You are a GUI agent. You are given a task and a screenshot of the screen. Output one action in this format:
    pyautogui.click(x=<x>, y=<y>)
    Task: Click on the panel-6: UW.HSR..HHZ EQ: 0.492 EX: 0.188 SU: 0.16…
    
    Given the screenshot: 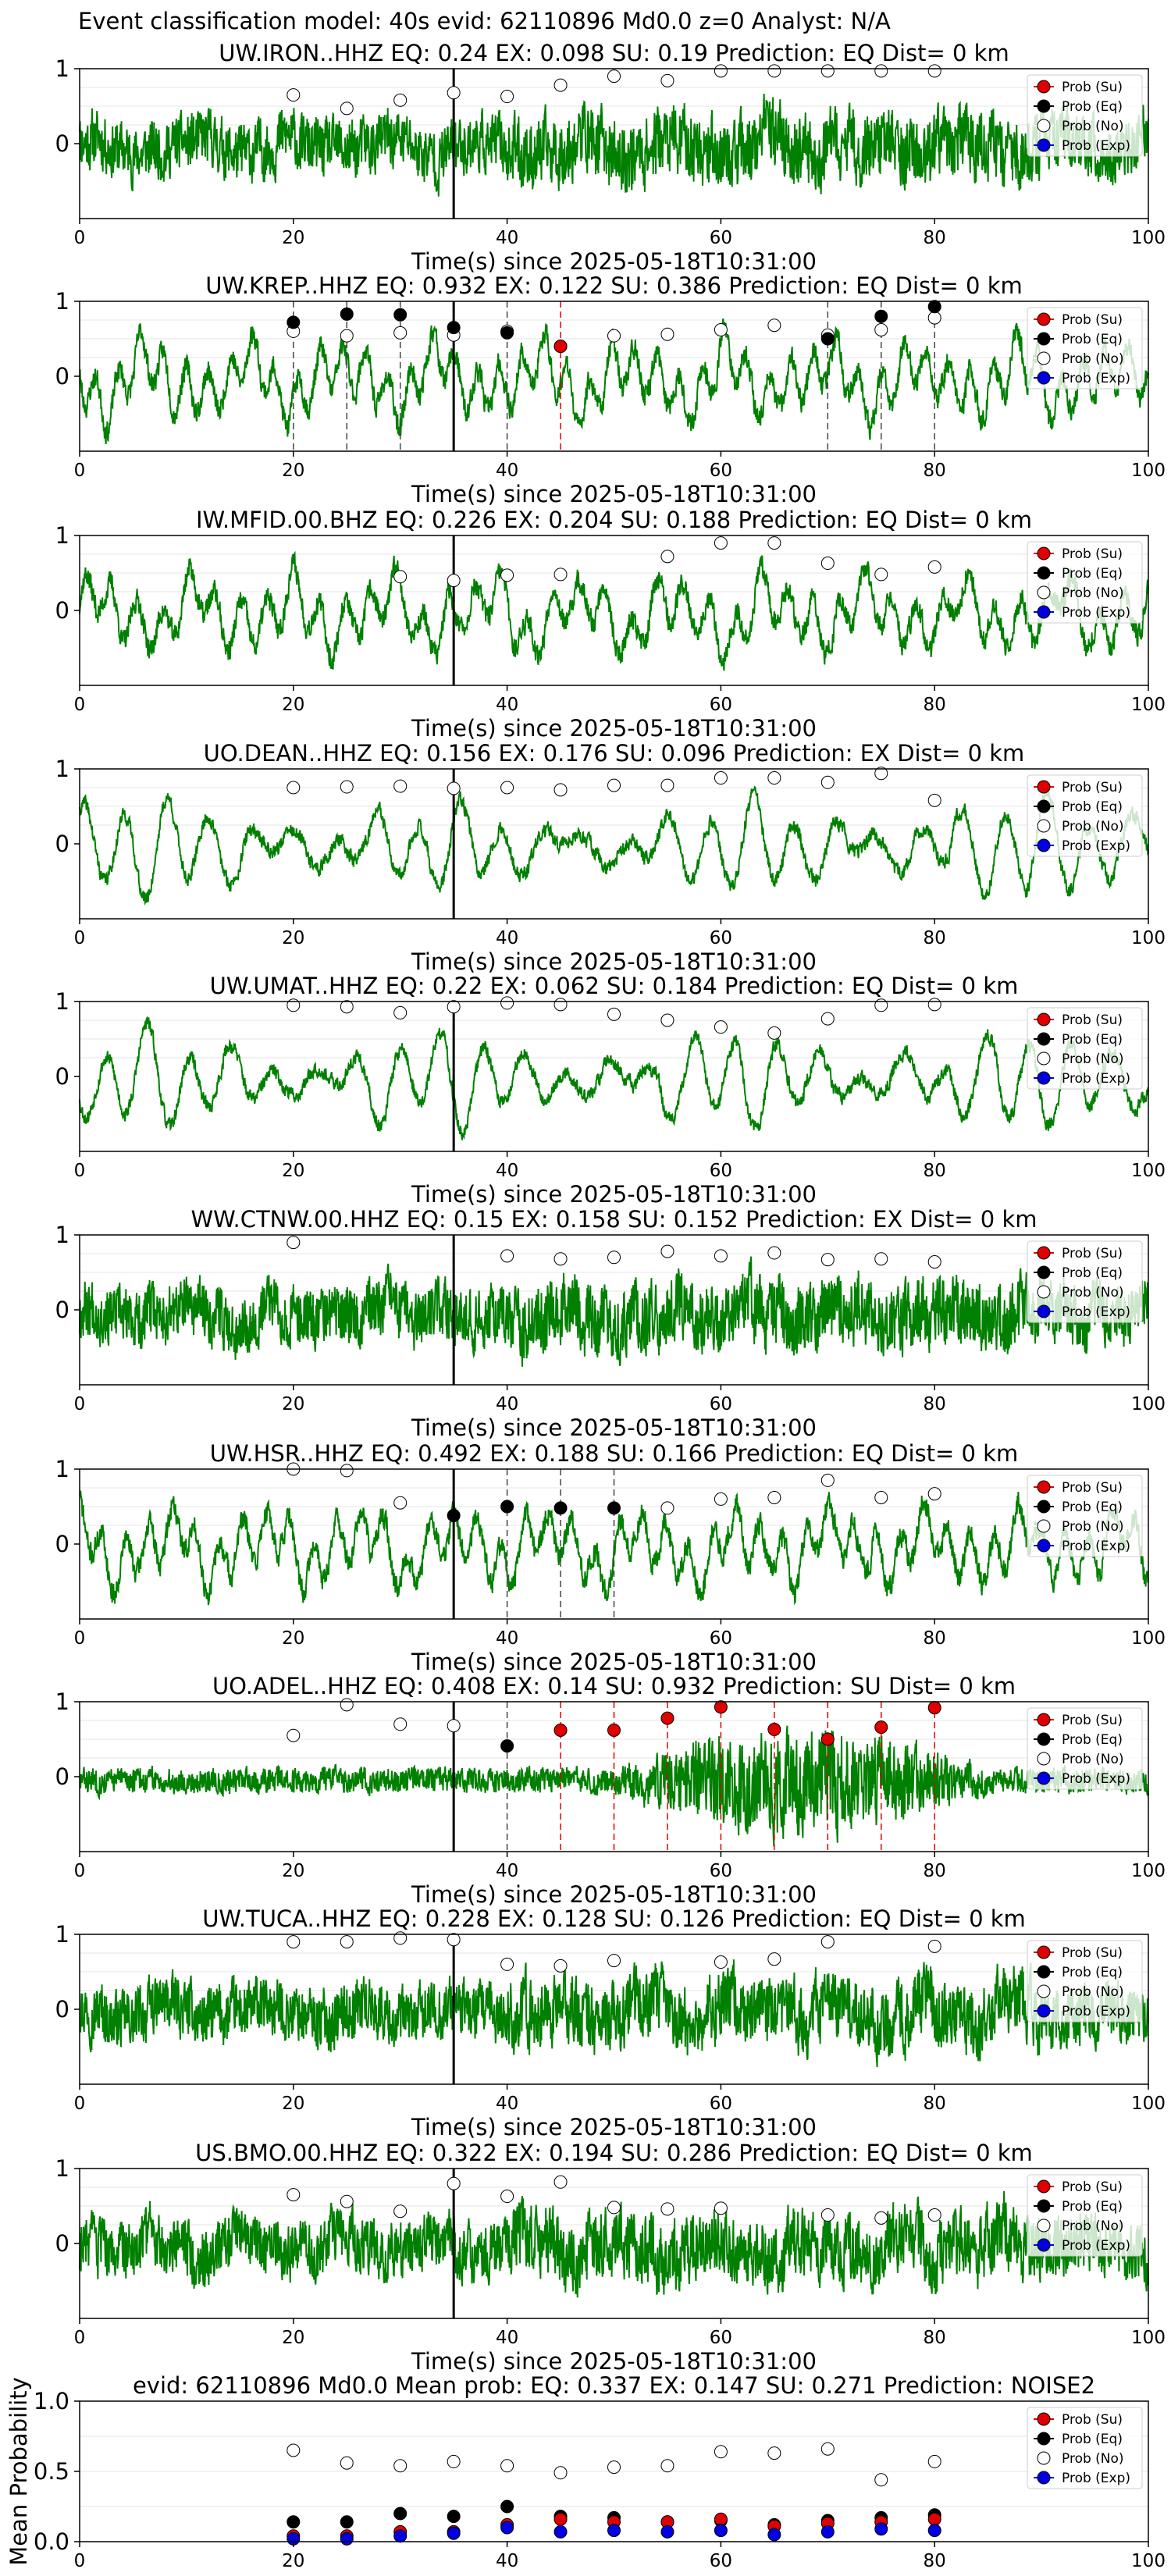 What is the action you would take?
    pyautogui.click(x=610, y=1557)
    